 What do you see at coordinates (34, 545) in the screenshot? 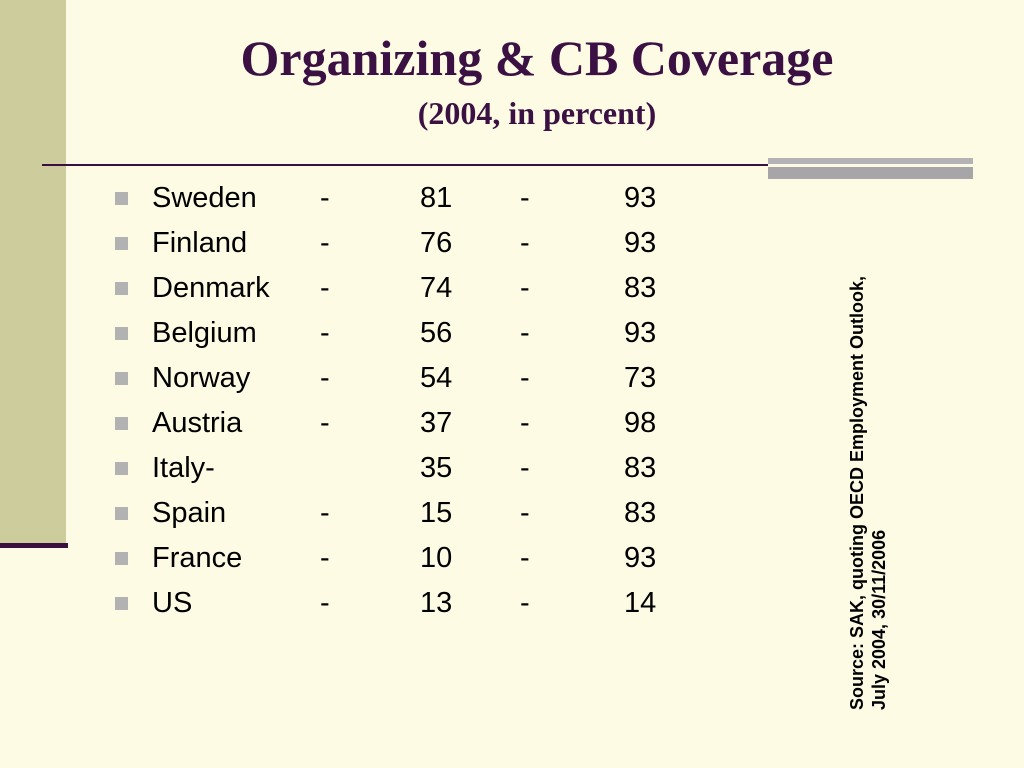
I see `left-band-underline` at bounding box center [34, 545].